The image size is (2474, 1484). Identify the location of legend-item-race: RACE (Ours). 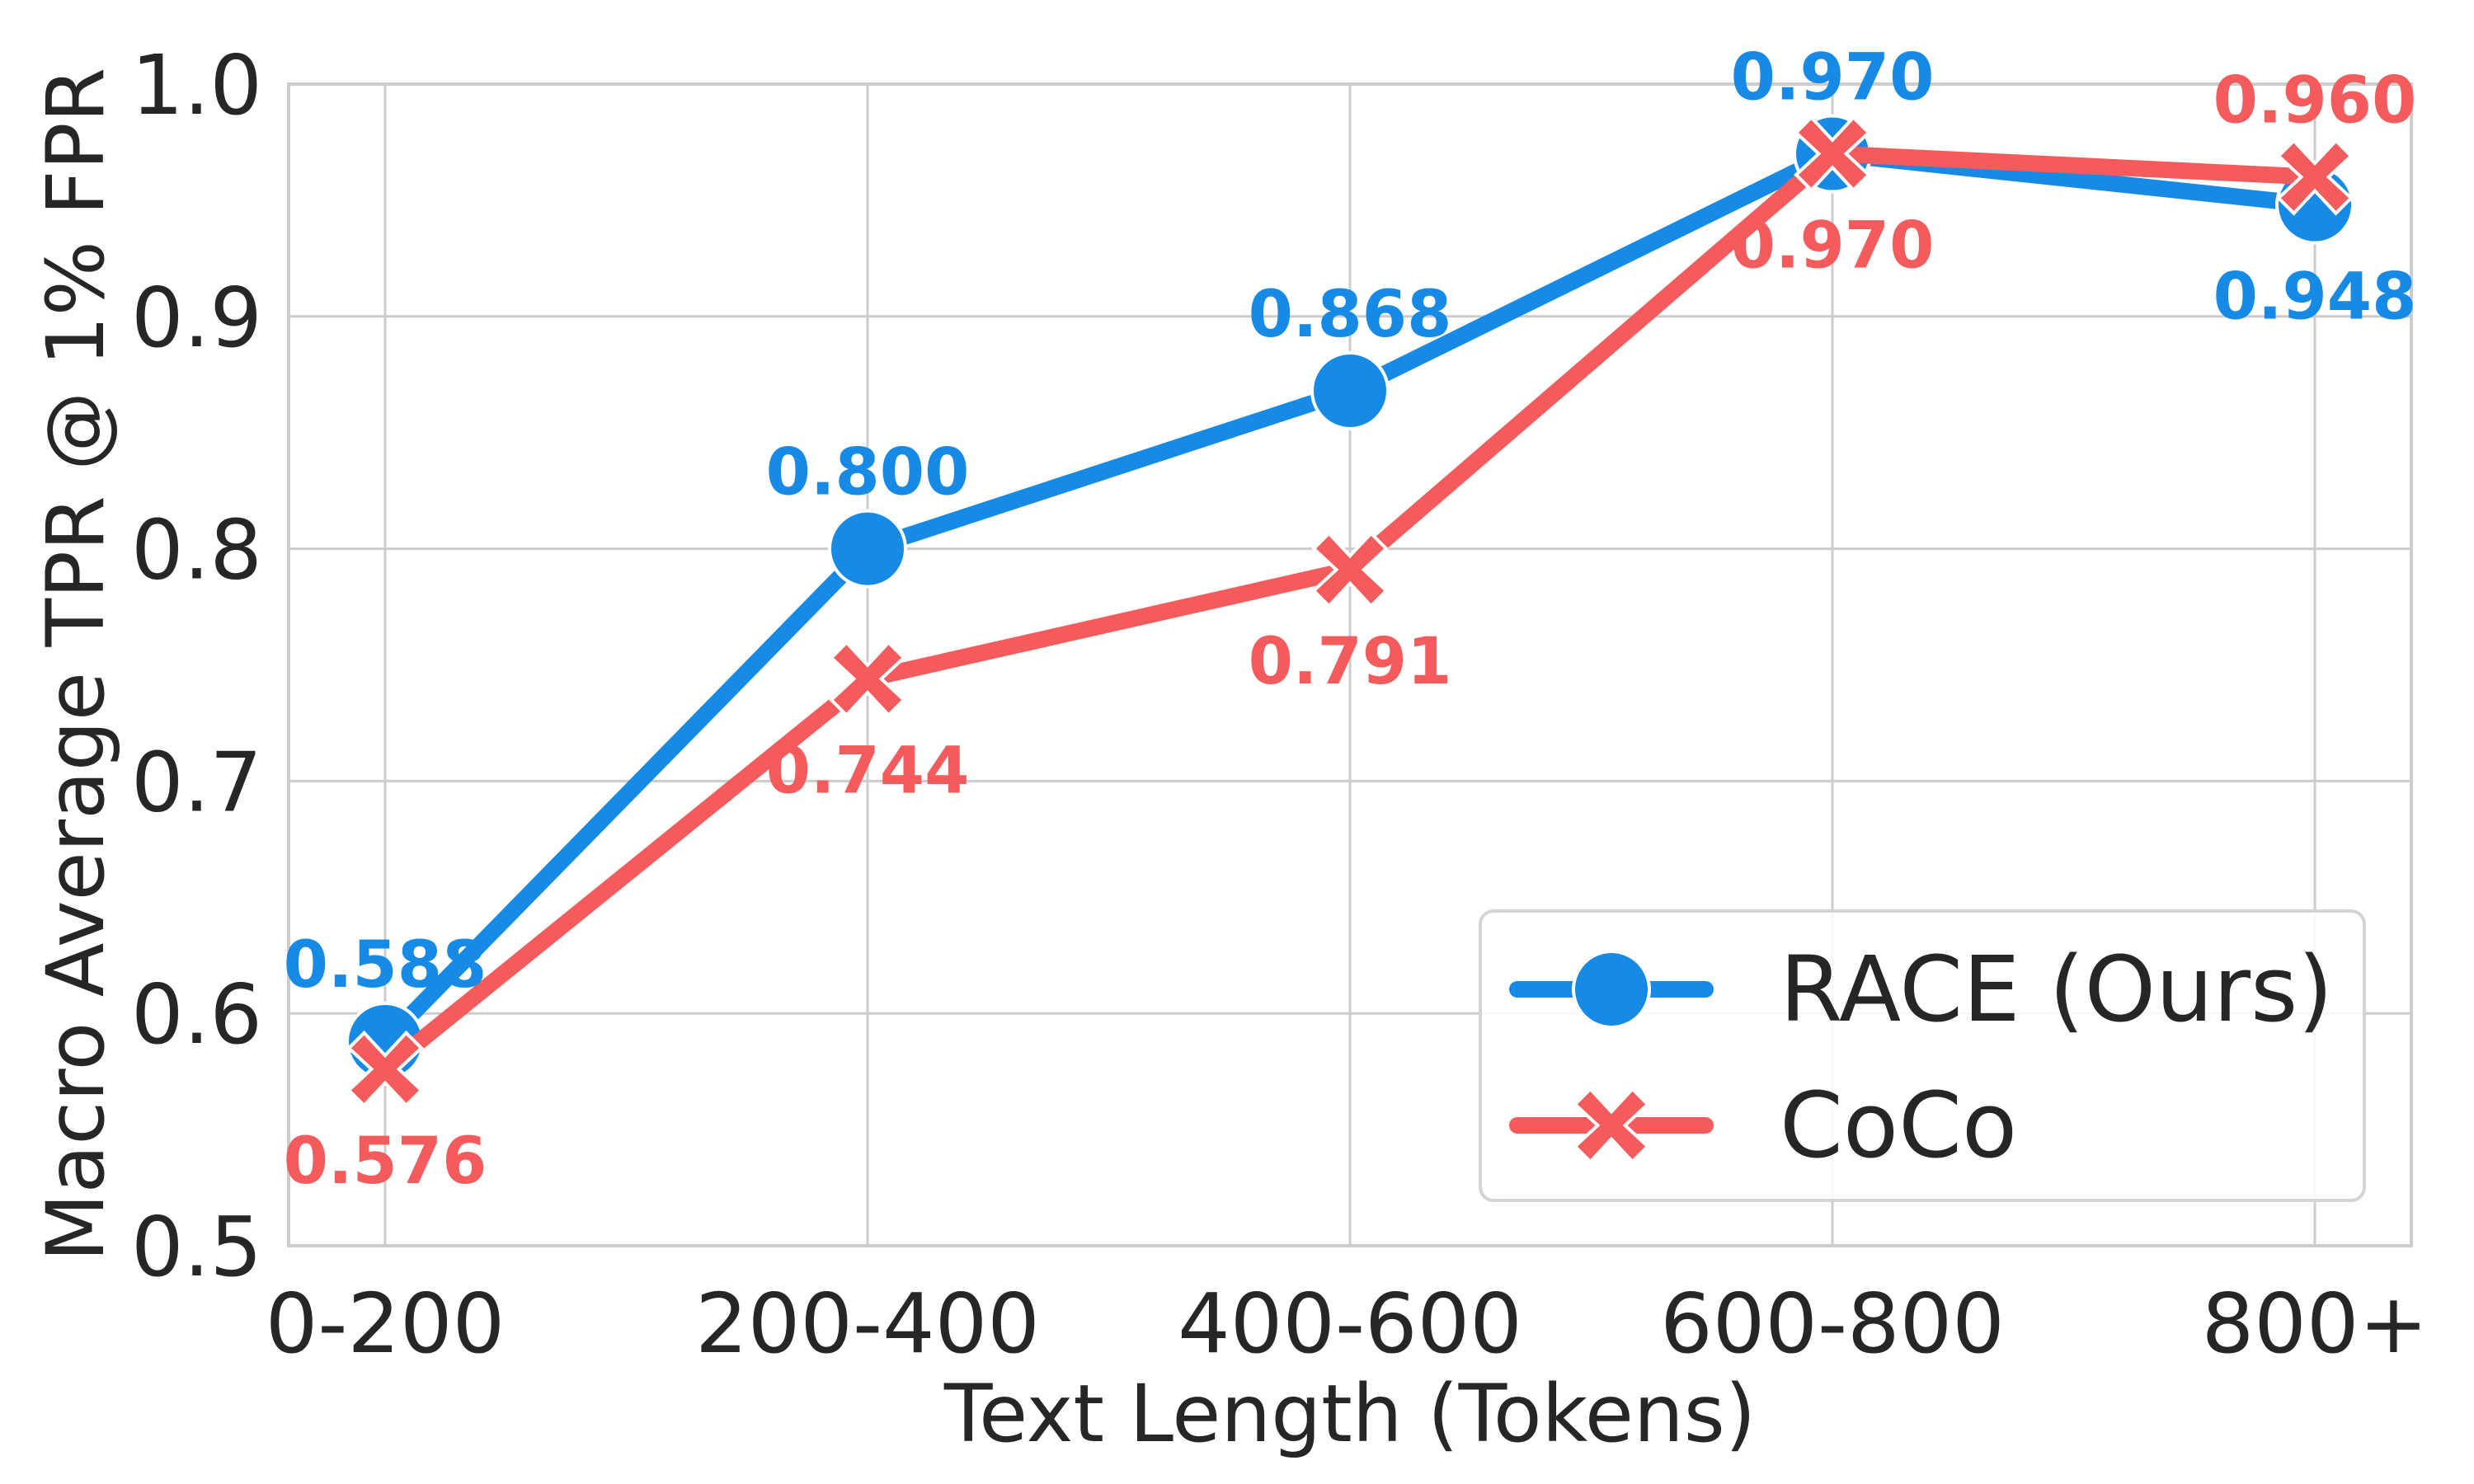
(1921, 989).